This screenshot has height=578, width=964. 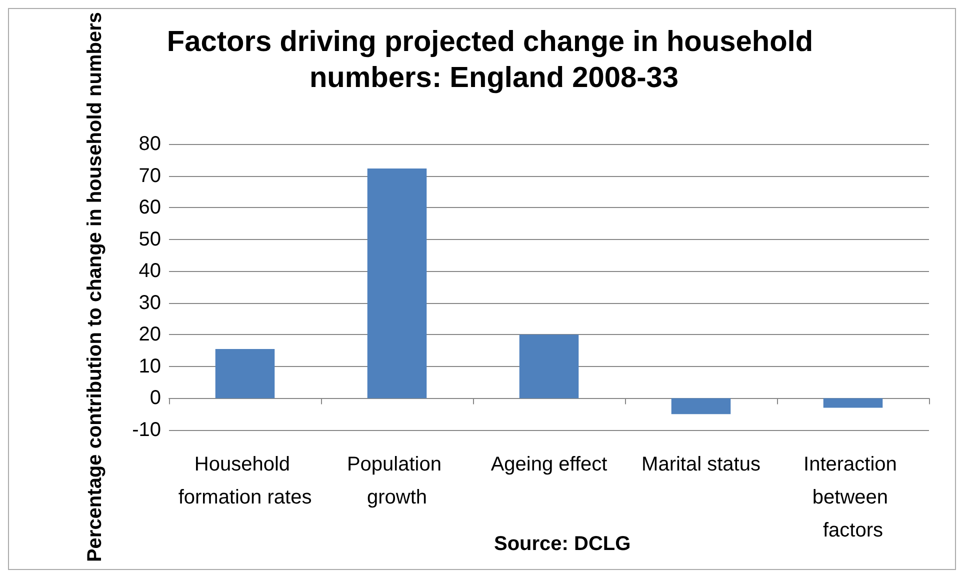 I want to click on y-tick-label: 30, so click(x=149, y=303).